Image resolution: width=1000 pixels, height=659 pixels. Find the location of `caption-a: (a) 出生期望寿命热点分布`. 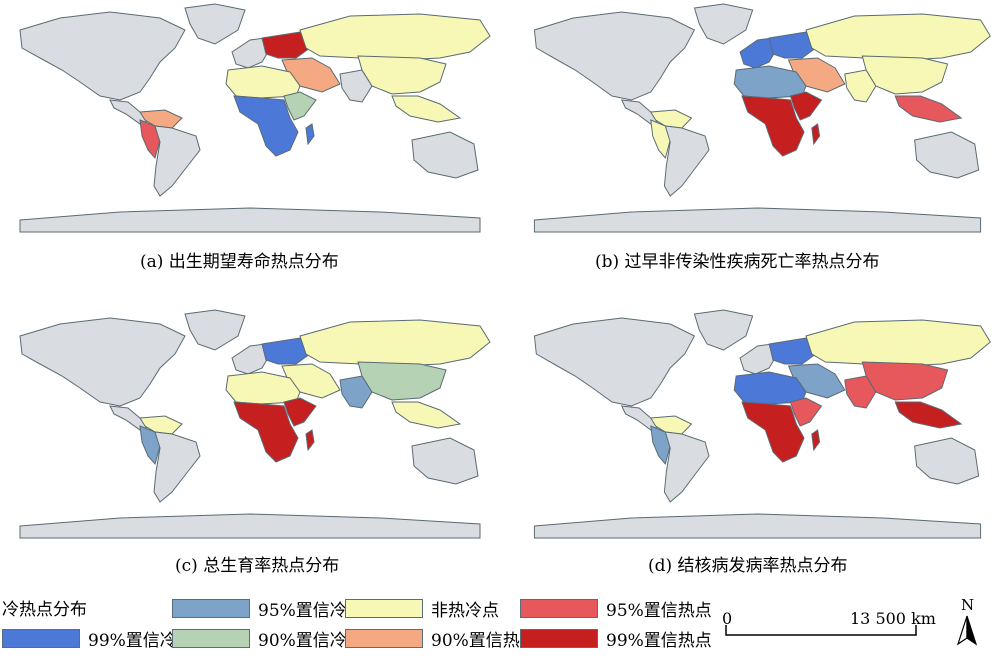

caption-a: (a) 出生期望寿命热点分布 is located at coordinates (239, 262).